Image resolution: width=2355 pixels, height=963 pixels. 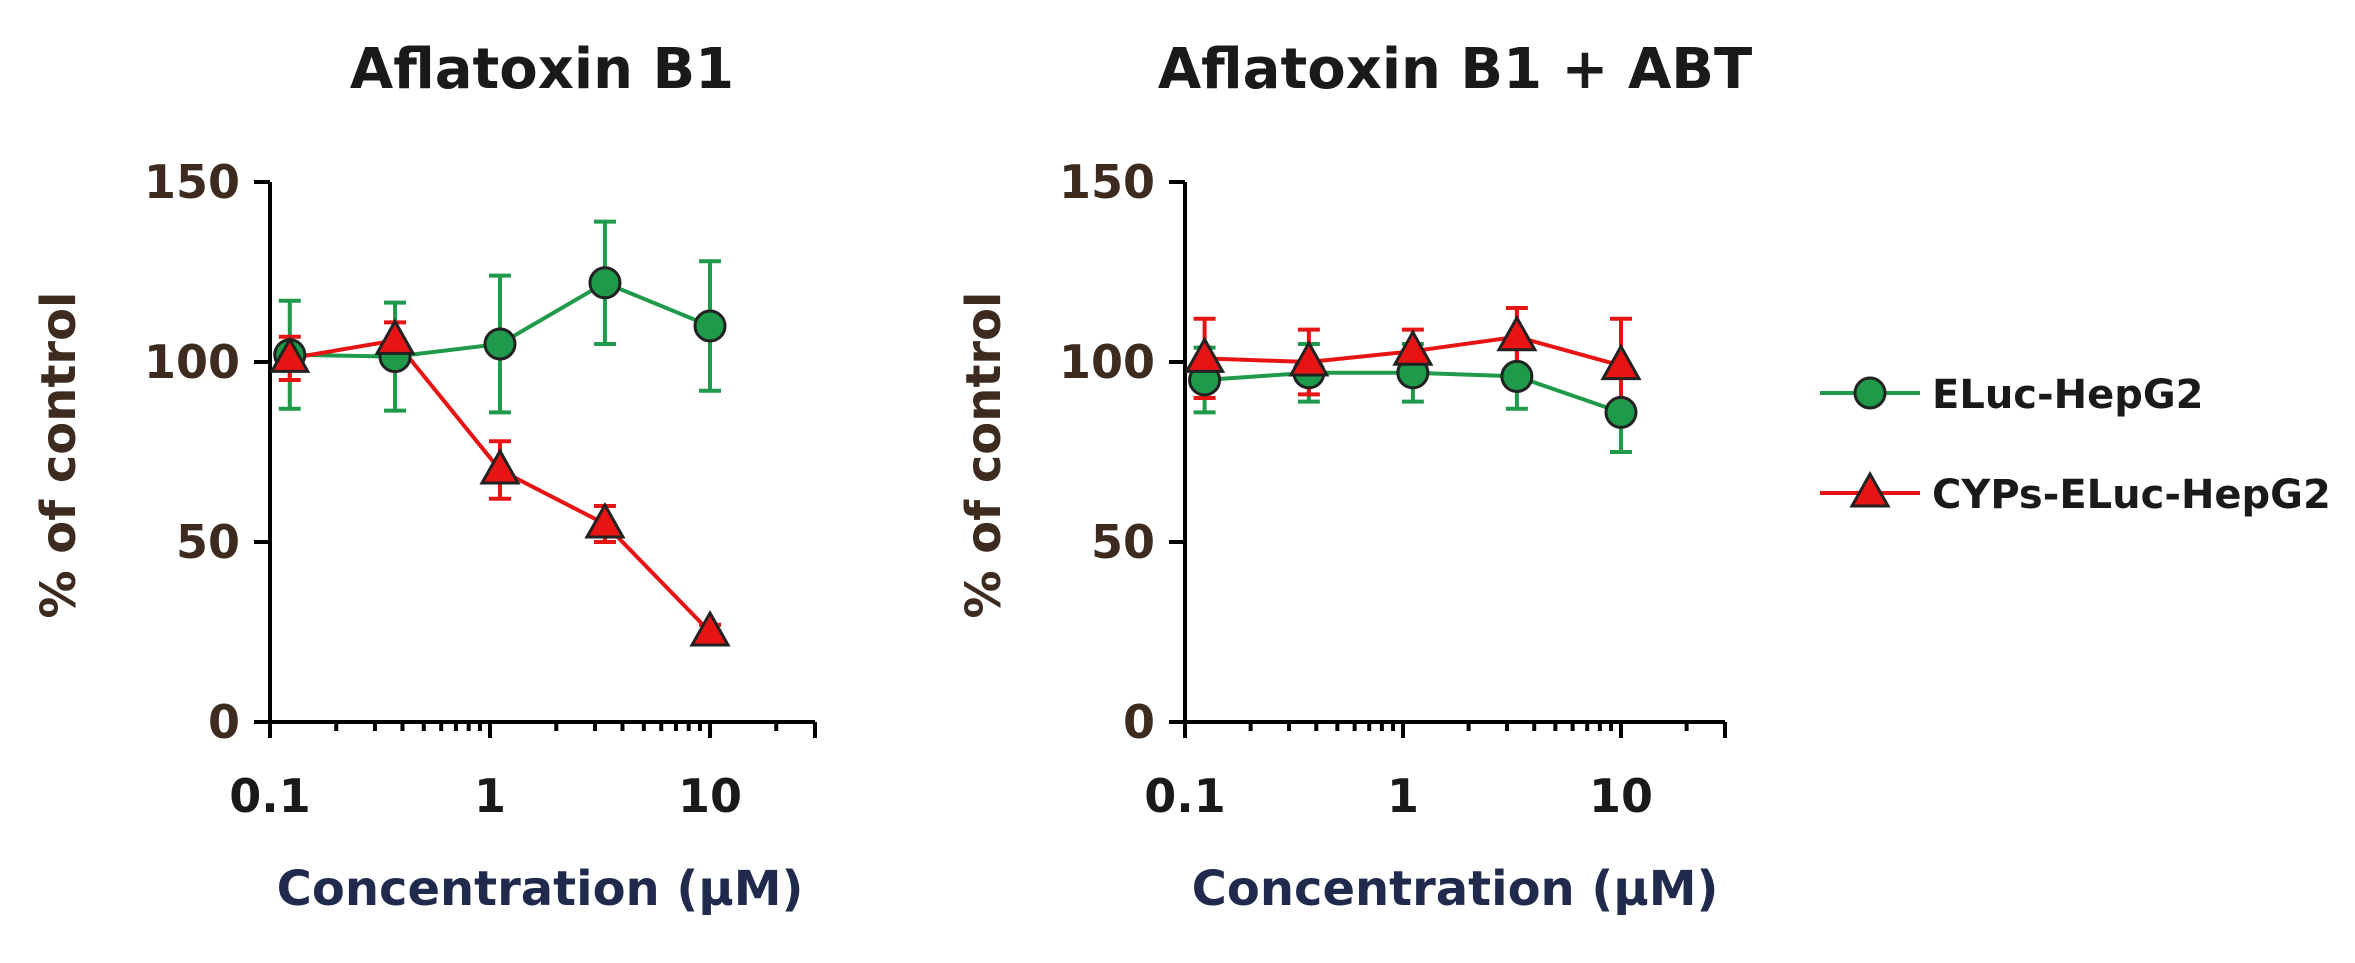 What do you see at coordinates (1870, 393) in the screenshot?
I see `legend-marker-circle` at bounding box center [1870, 393].